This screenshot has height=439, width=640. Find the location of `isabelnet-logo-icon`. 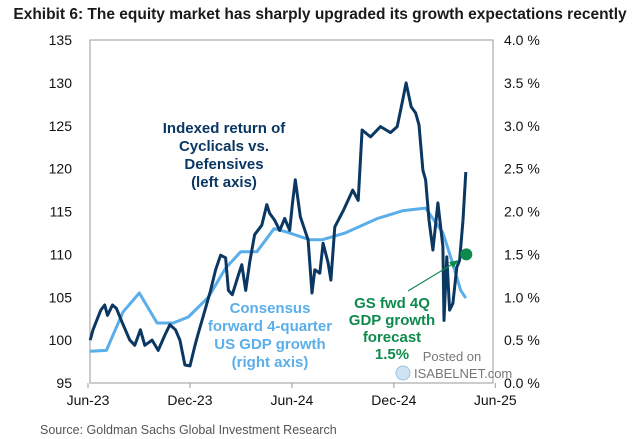

isabelnet-logo-icon is located at coordinates (403, 373).